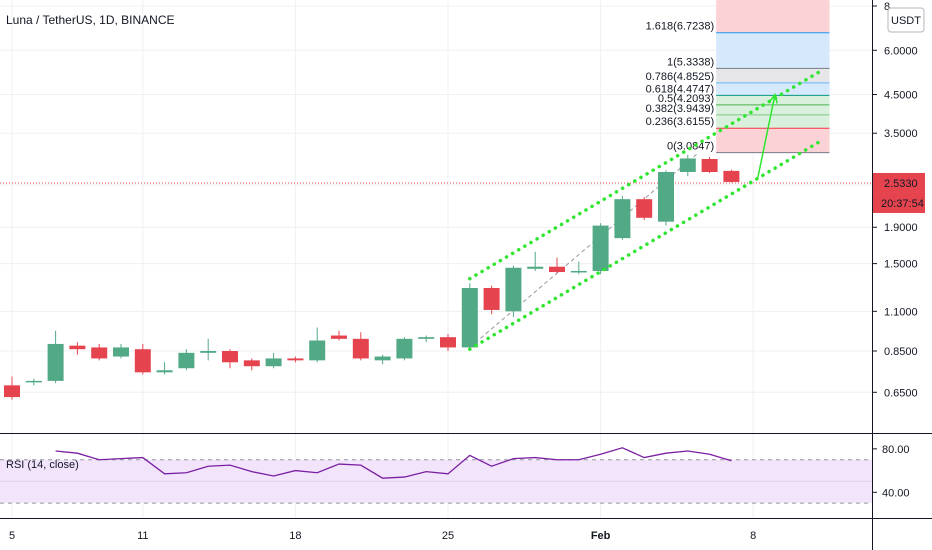 Image resolution: width=932 pixels, height=550 pixels. What do you see at coordinates (901, 312) in the screenshot?
I see `price-tick-label: 1.1000` at bounding box center [901, 312].